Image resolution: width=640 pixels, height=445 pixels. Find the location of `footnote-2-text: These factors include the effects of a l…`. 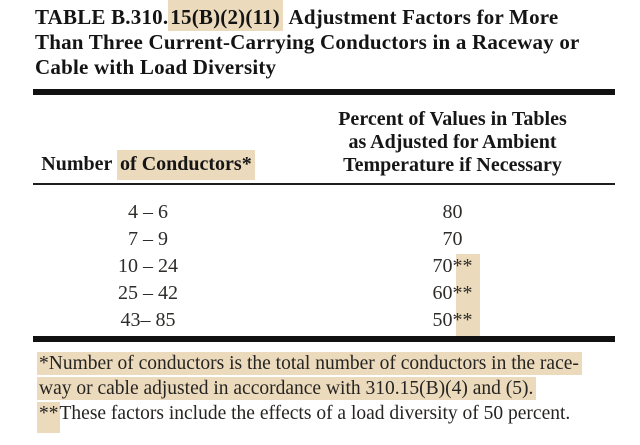

footnote-2-text: These factors include the effects of a l… is located at coordinates (315, 413).